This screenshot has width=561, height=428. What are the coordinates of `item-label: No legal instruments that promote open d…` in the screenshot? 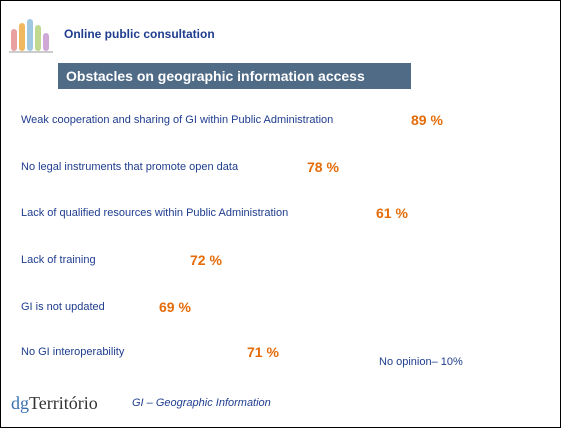 It's located at (130, 167).